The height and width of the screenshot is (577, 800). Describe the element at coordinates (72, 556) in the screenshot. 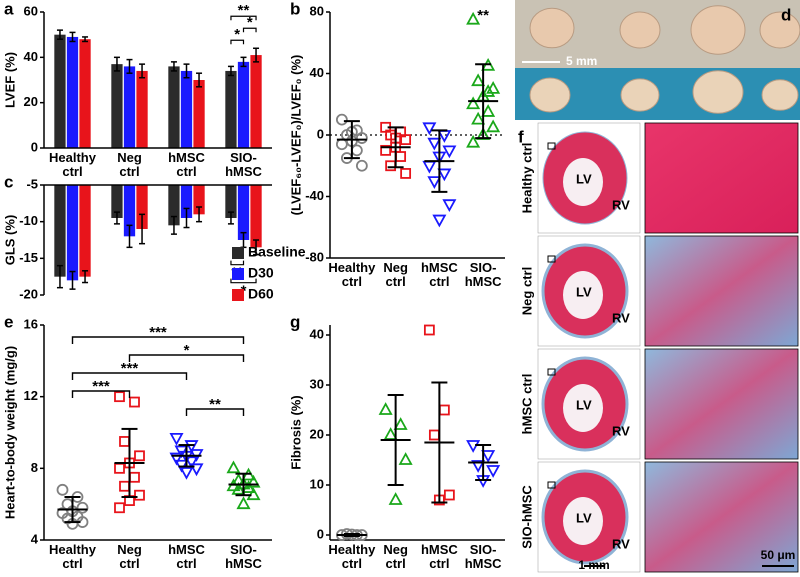

I see `x-tick-label: Healthy ctrl` at that location.